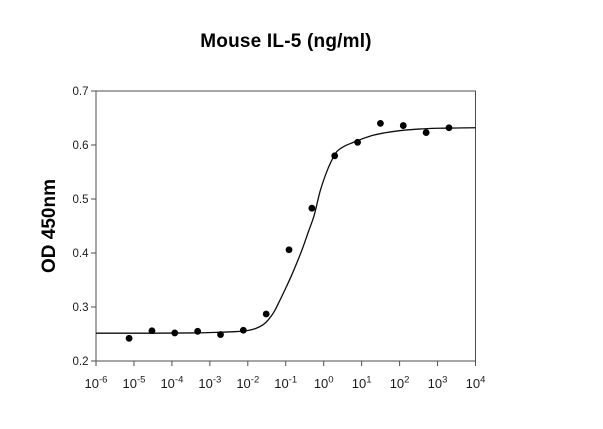  Describe the element at coordinates (285, 383) in the screenshot. I see `x-tick-label: 10⁻¹` at that location.